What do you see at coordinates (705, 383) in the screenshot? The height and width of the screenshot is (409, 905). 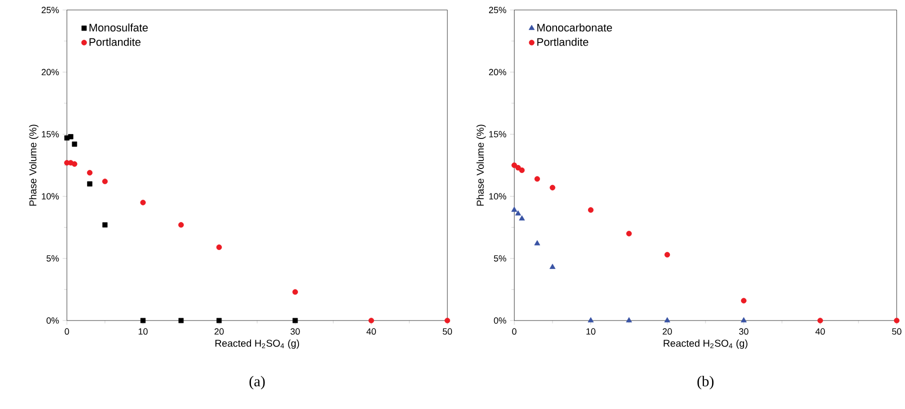 I see `text: (b)` at bounding box center [705, 383].